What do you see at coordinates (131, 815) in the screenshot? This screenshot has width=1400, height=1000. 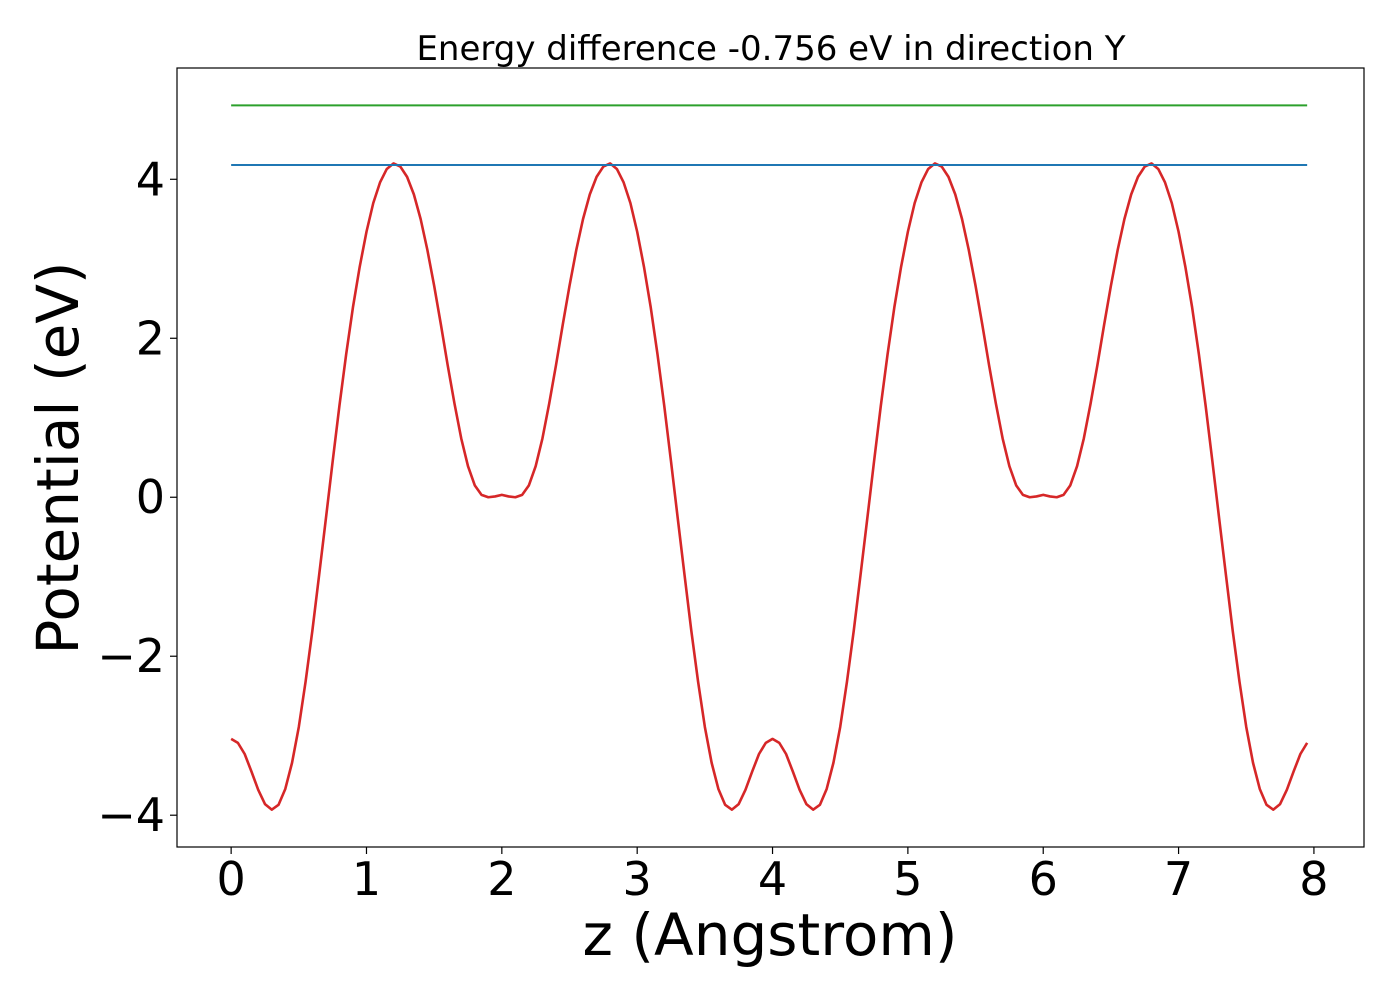 I see `y-tick-label: −4` at bounding box center [131, 815].